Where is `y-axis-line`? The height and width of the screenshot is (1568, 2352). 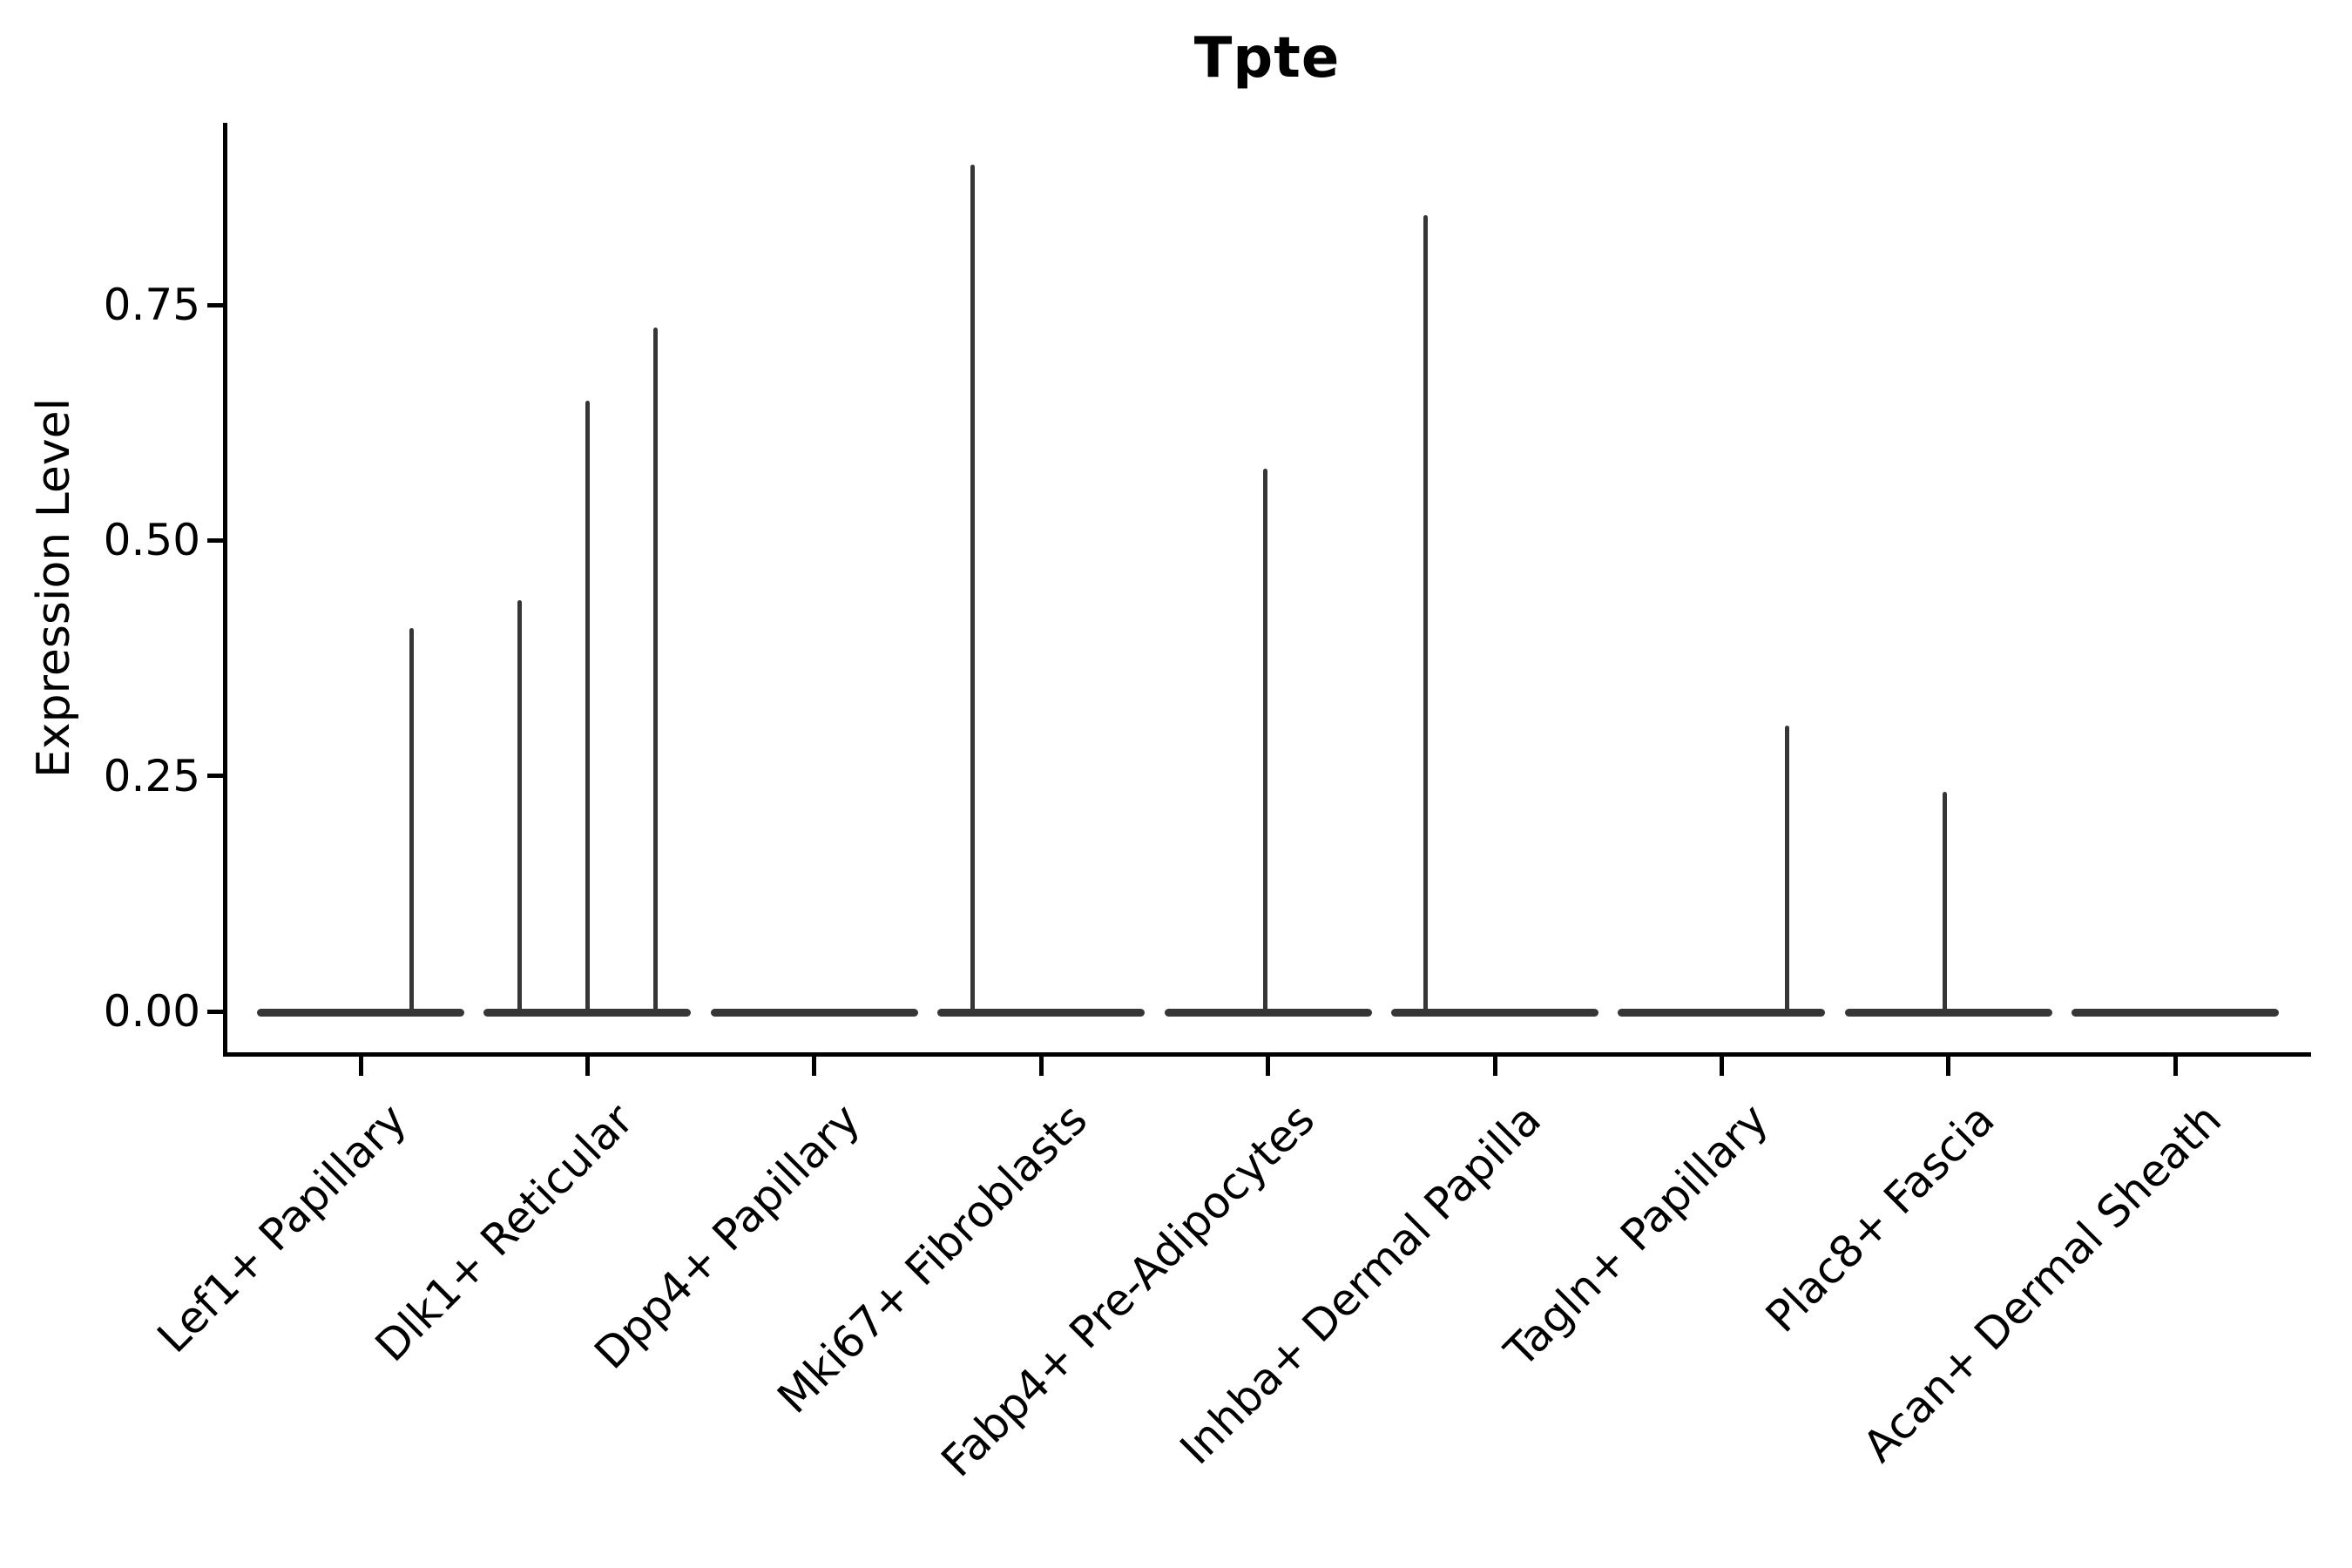
y-axis-line is located at coordinates (225, 589).